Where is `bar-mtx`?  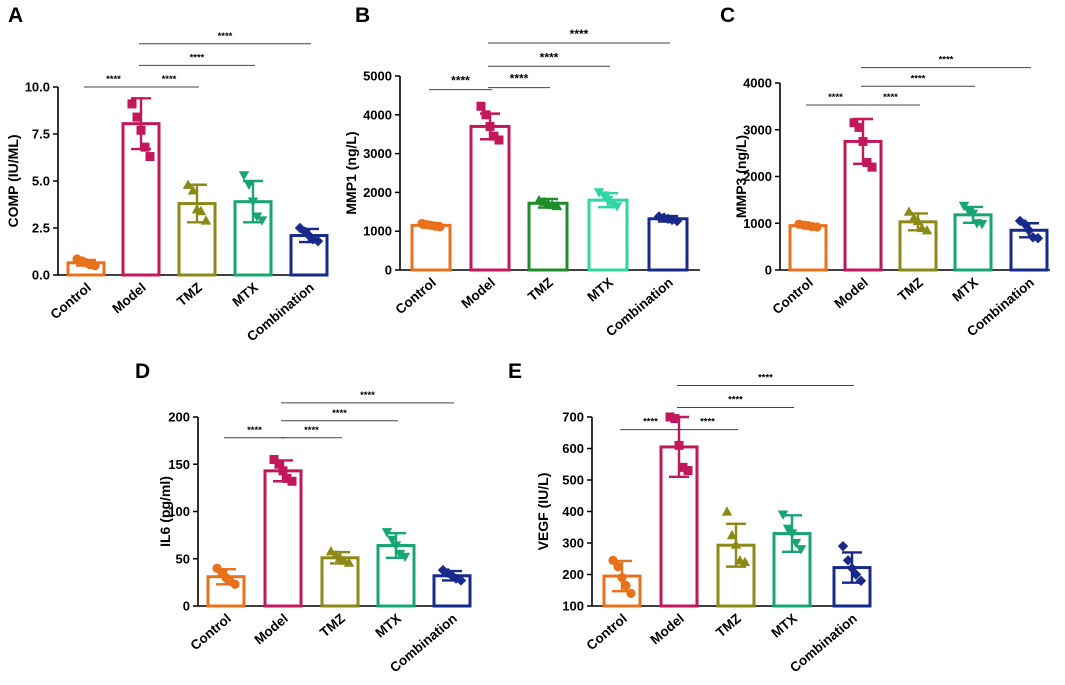
bar-mtx is located at coordinates (608, 235).